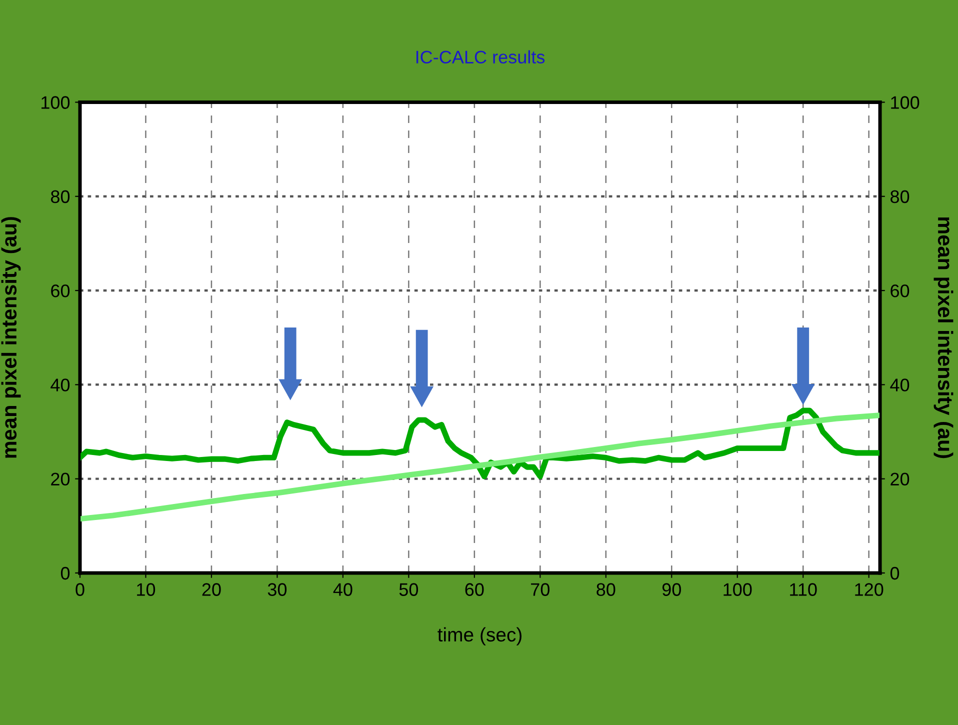  What do you see at coordinates (60, 479) in the screenshot?
I see `y-tick-label: 20` at bounding box center [60, 479].